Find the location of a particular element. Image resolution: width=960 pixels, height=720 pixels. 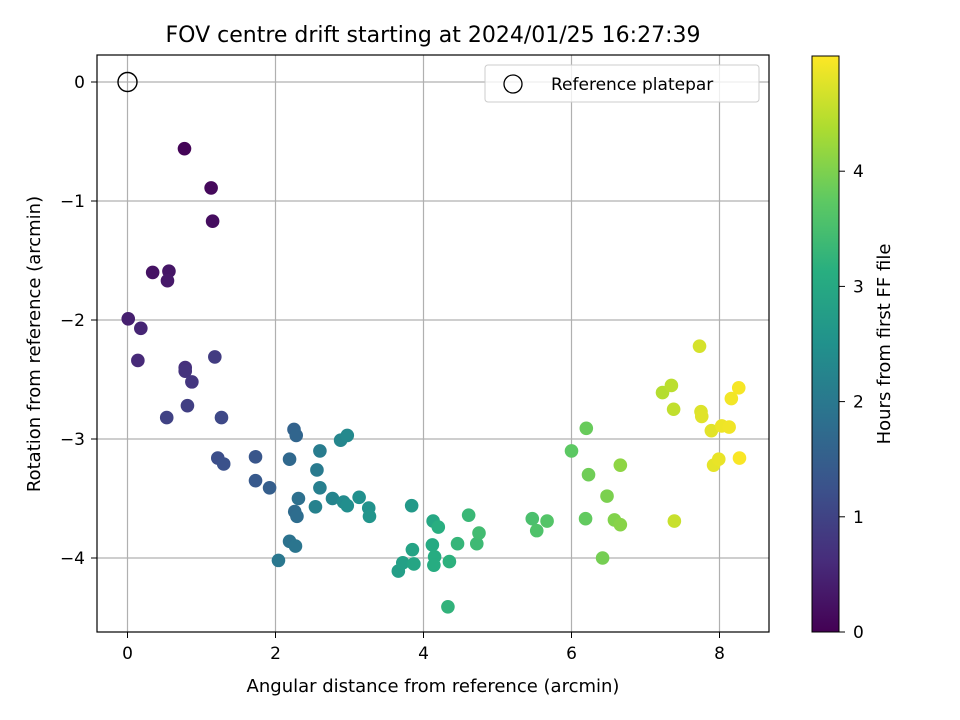

colorbar-label: Hours from first FF file is located at coordinates (884, 344).